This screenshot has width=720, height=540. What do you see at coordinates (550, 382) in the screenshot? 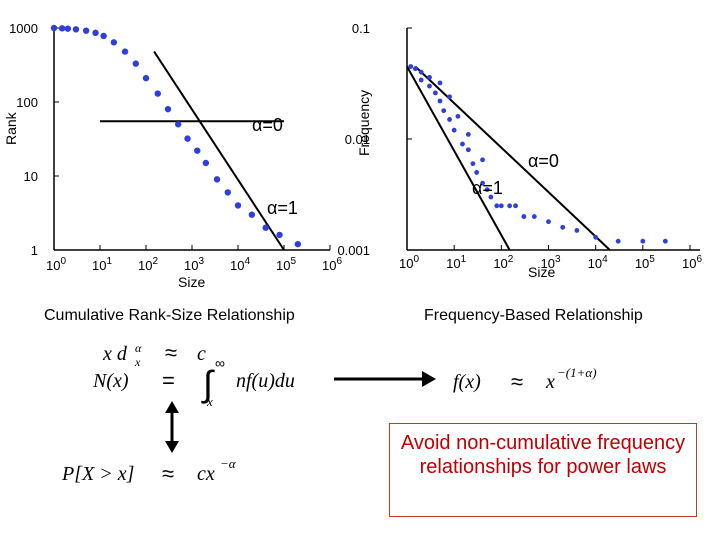
I see `eq3-base: x` at bounding box center [550, 382].